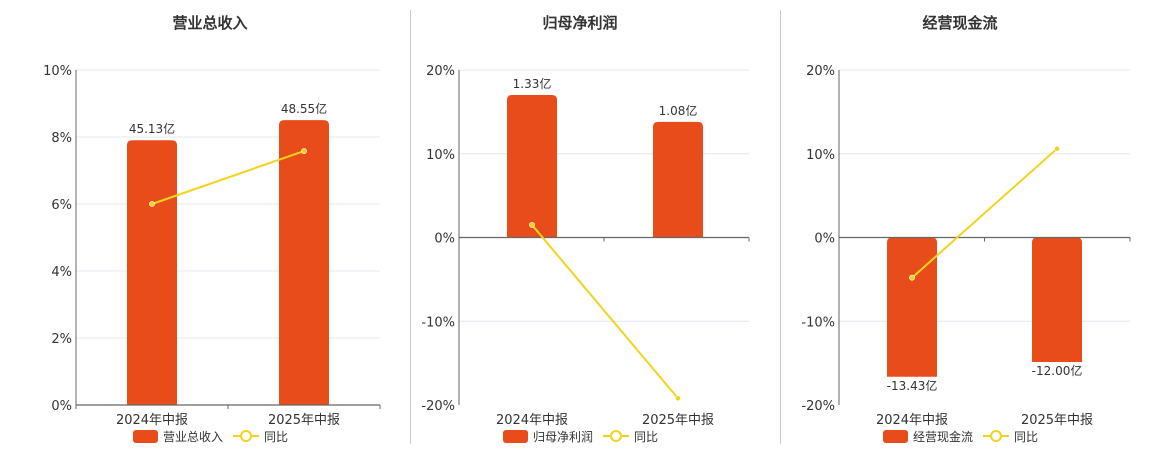 The width and height of the screenshot is (1160, 454). What do you see at coordinates (579, 23) in the screenshot?
I see `chart-title: 归母净利润` at bounding box center [579, 23].